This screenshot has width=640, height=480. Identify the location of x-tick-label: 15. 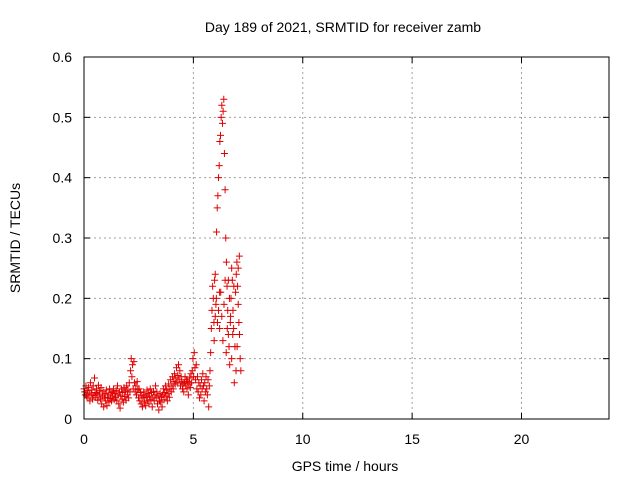
(412, 439).